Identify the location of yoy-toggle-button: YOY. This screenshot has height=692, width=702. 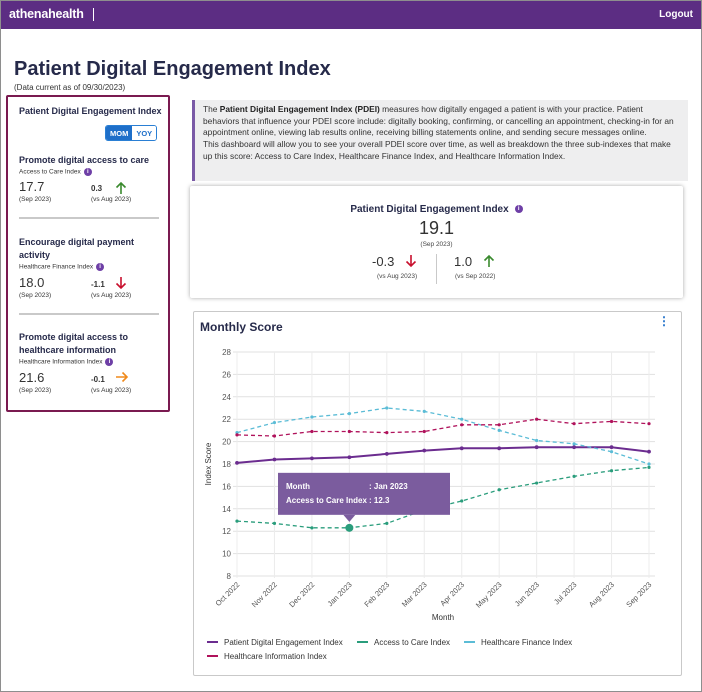
(144, 133).